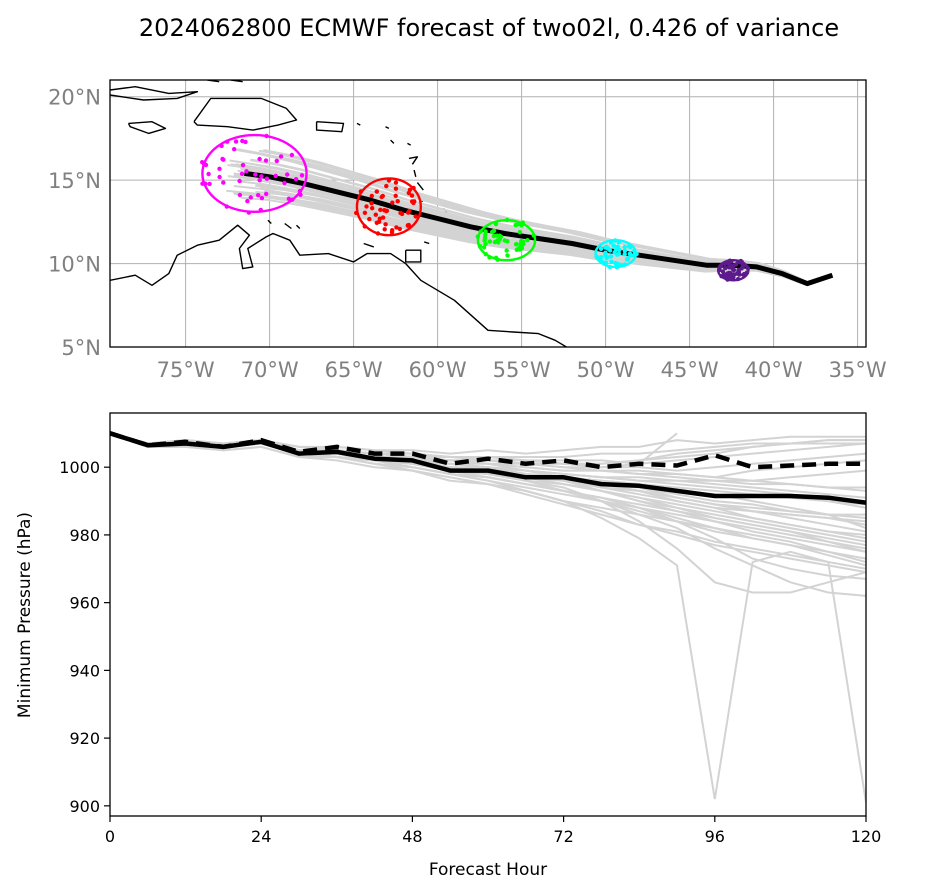 This screenshot has height=894, width=928. What do you see at coordinates (774, 370) in the screenshot?
I see `lon-tick-label: 40°W` at bounding box center [774, 370].